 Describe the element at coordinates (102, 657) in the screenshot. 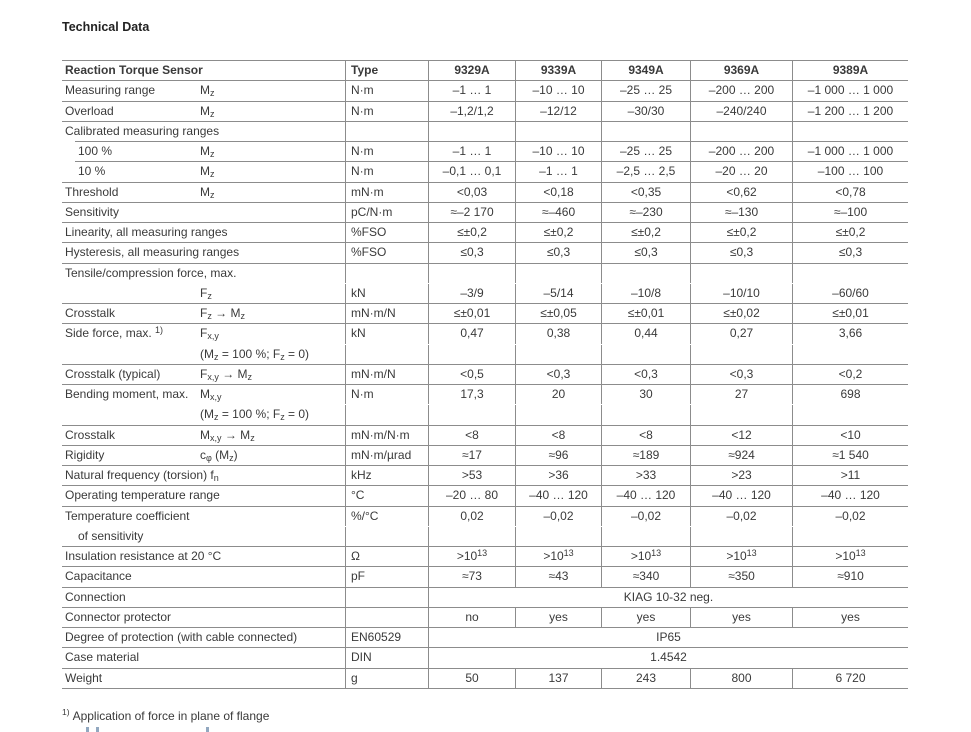

I see `row-name: Case material` at that location.